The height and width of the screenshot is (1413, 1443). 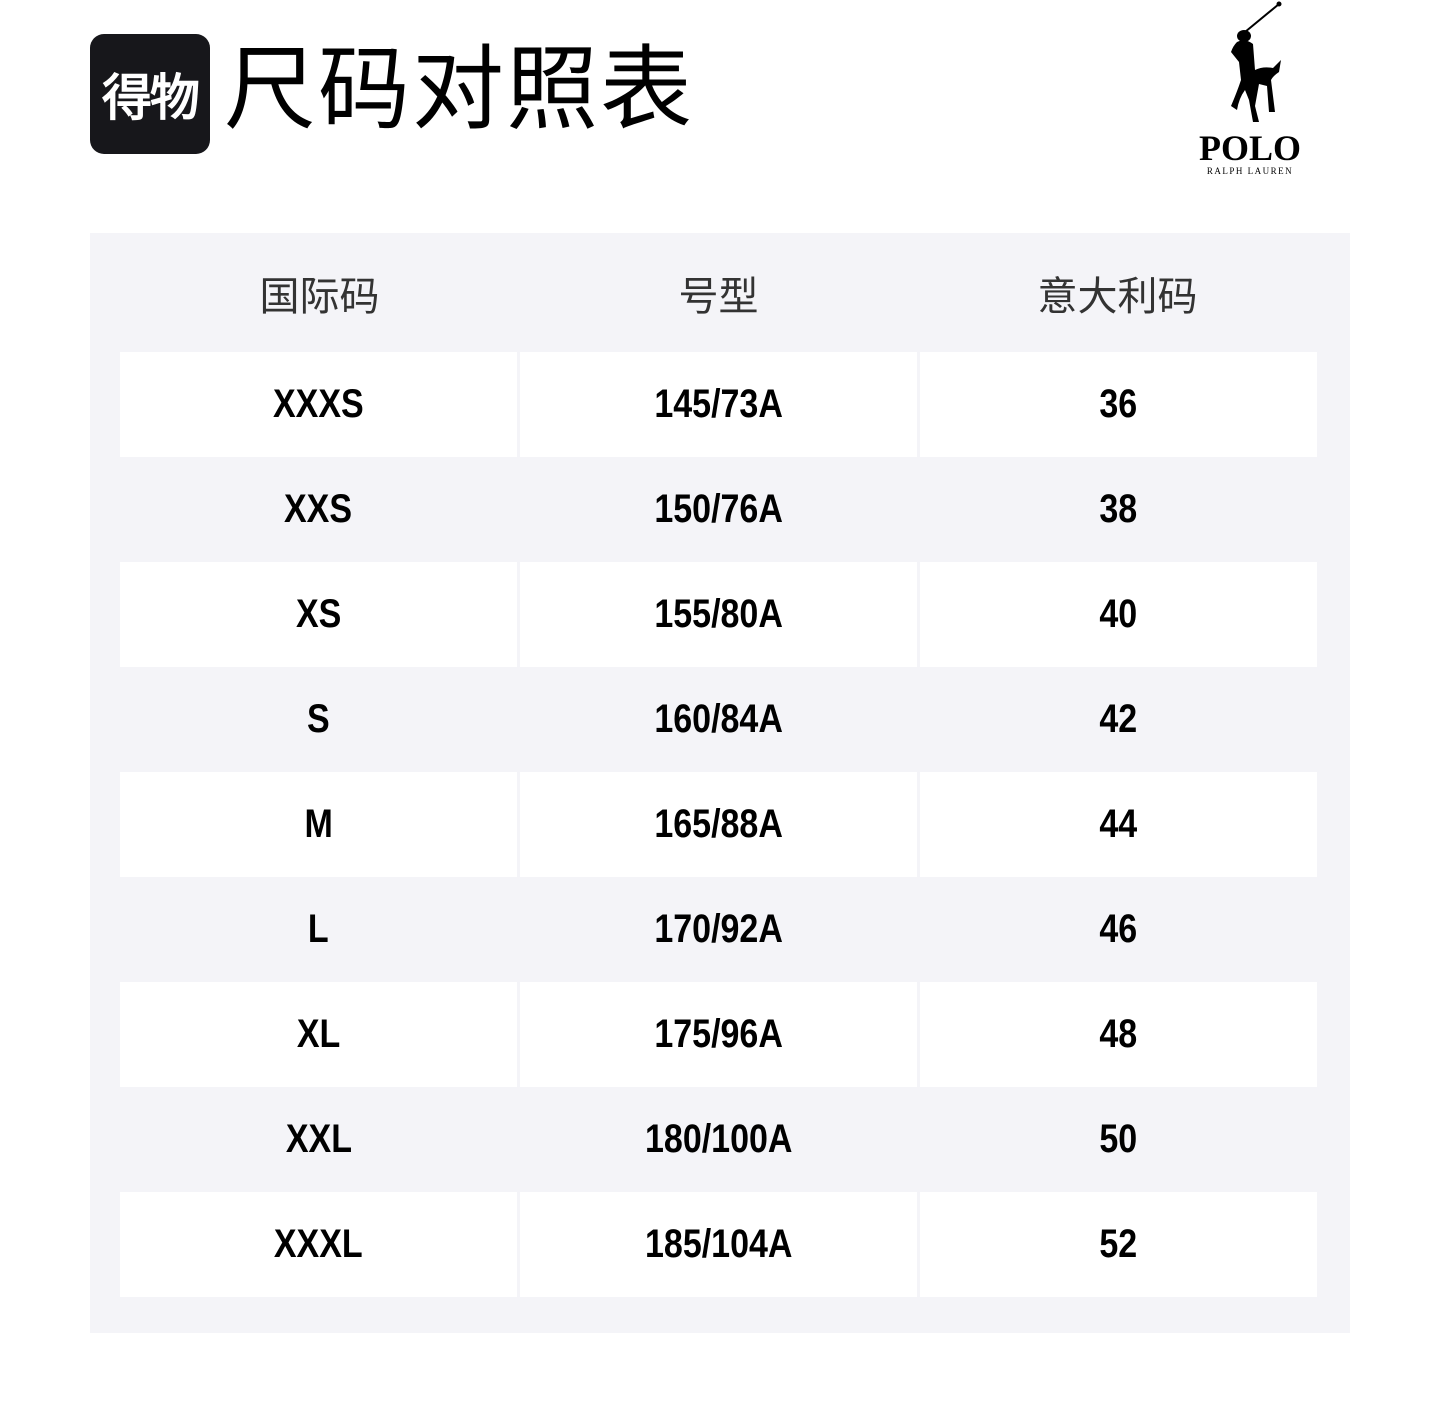 I want to click on page-title: 尺码对照表, so click(x=459, y=90).